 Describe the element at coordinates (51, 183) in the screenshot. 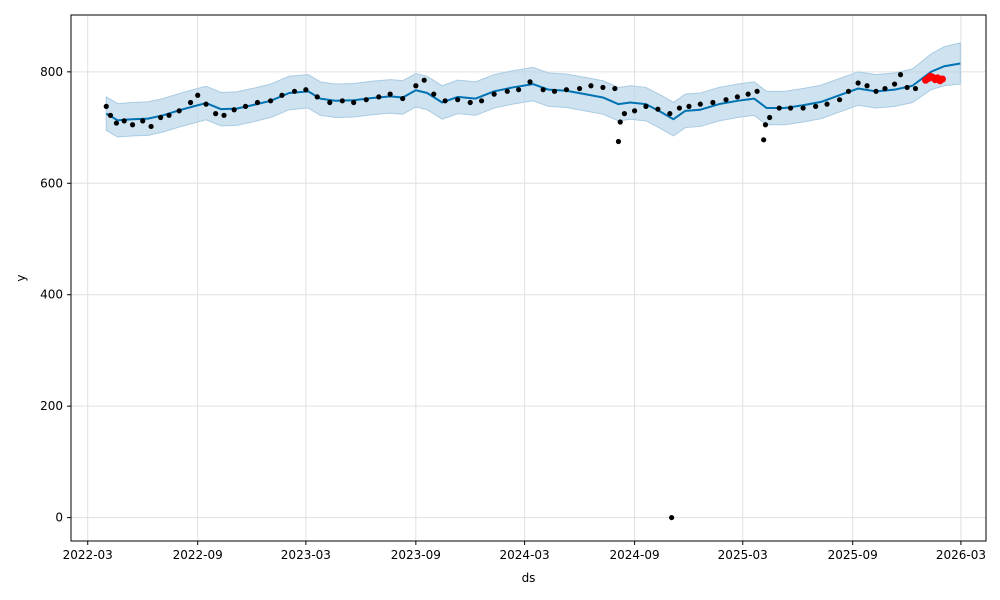

I see `y-tick-label: 600` at that location.